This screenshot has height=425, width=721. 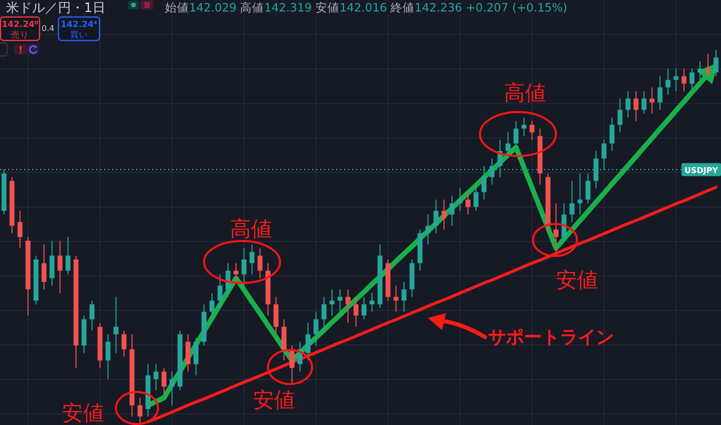 What do you see at coordinates (48, 28) in the screenshot?
I see `annotation: 0.4` at bounding box center [48, 28].